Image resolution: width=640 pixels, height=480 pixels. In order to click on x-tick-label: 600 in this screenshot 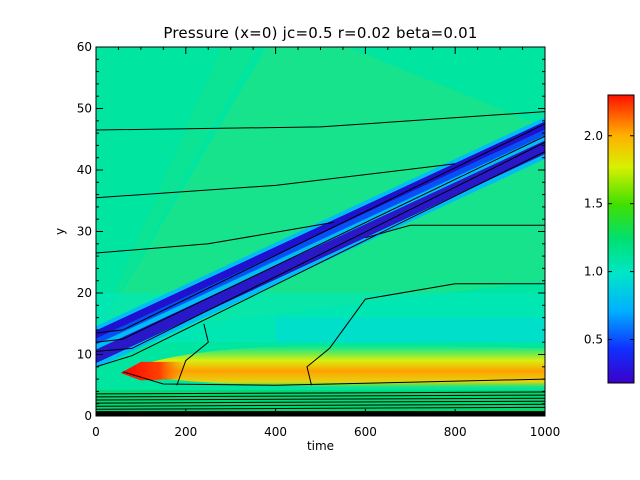, I will do `click(365, 432)`.